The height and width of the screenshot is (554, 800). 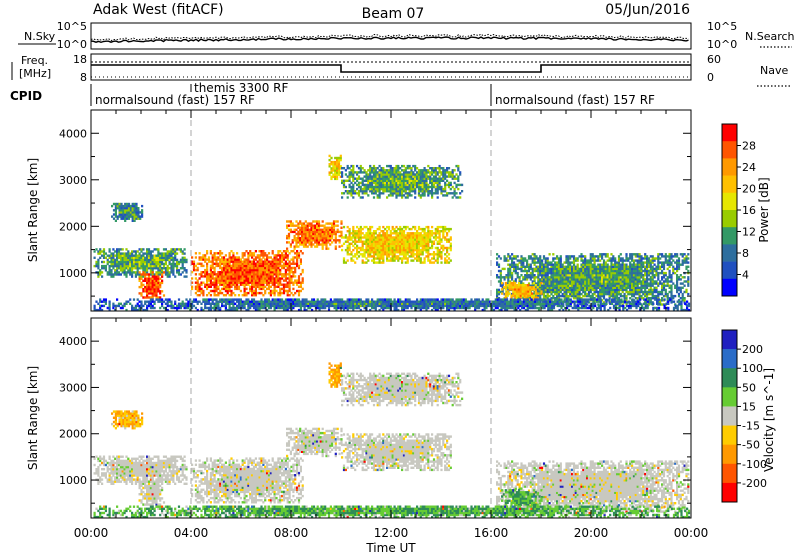 I want to click on cpid-mode-3: normalsound (fast) 157 RF, so click(x=575, y=100).